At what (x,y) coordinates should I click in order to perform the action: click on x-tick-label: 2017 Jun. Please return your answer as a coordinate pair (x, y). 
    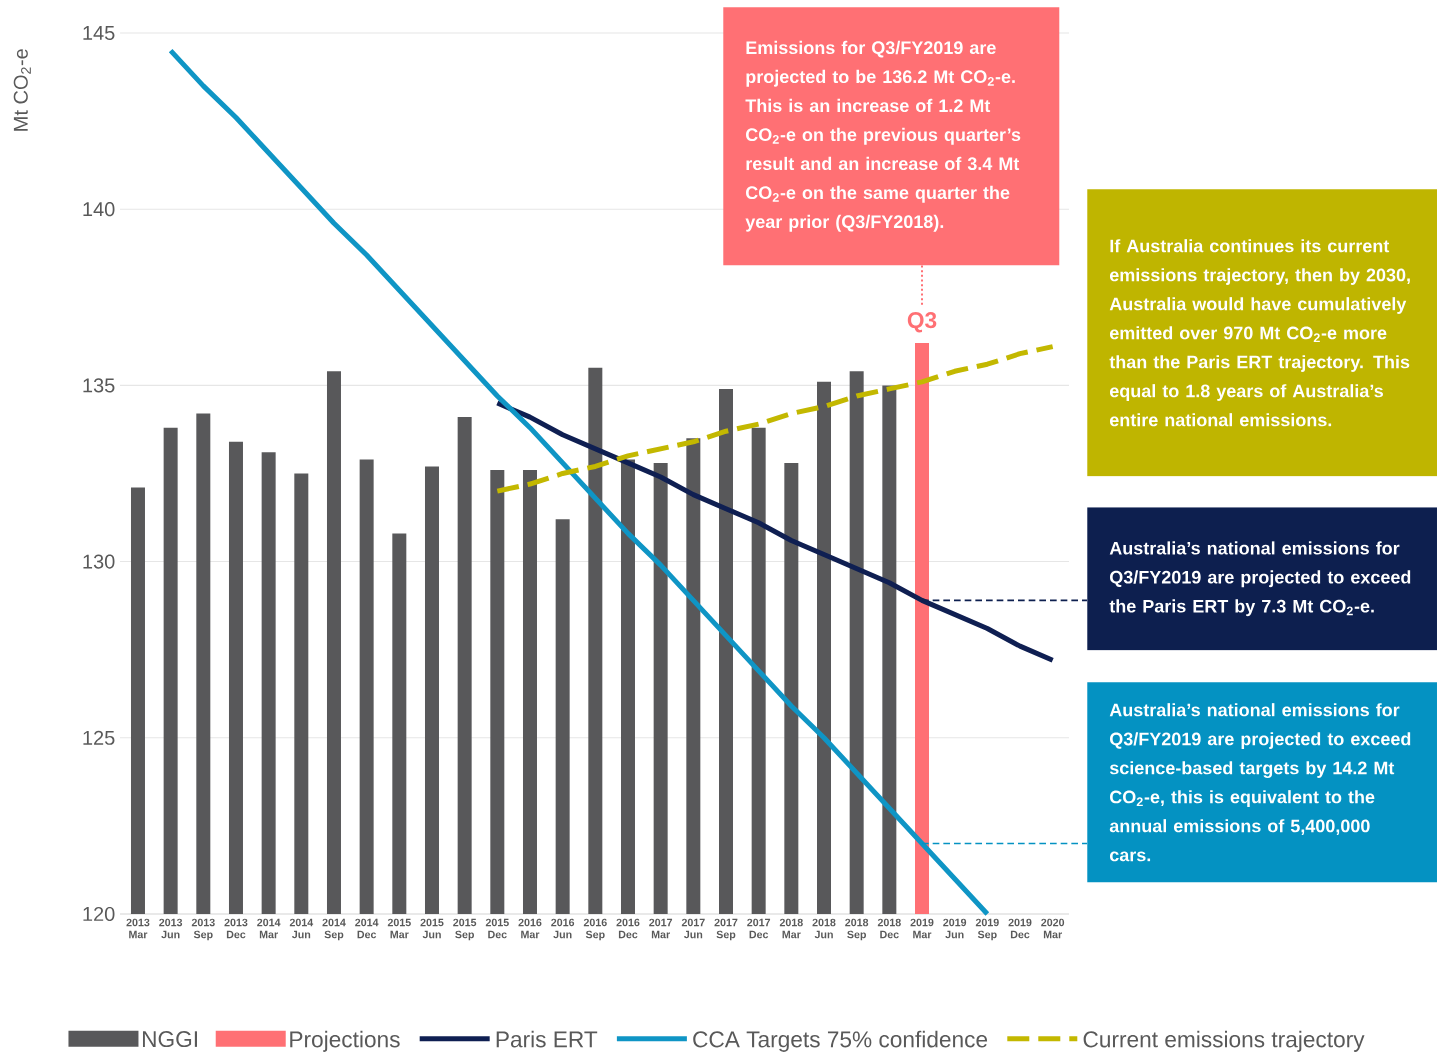
    Looking at the image, I should click on (693, 928).